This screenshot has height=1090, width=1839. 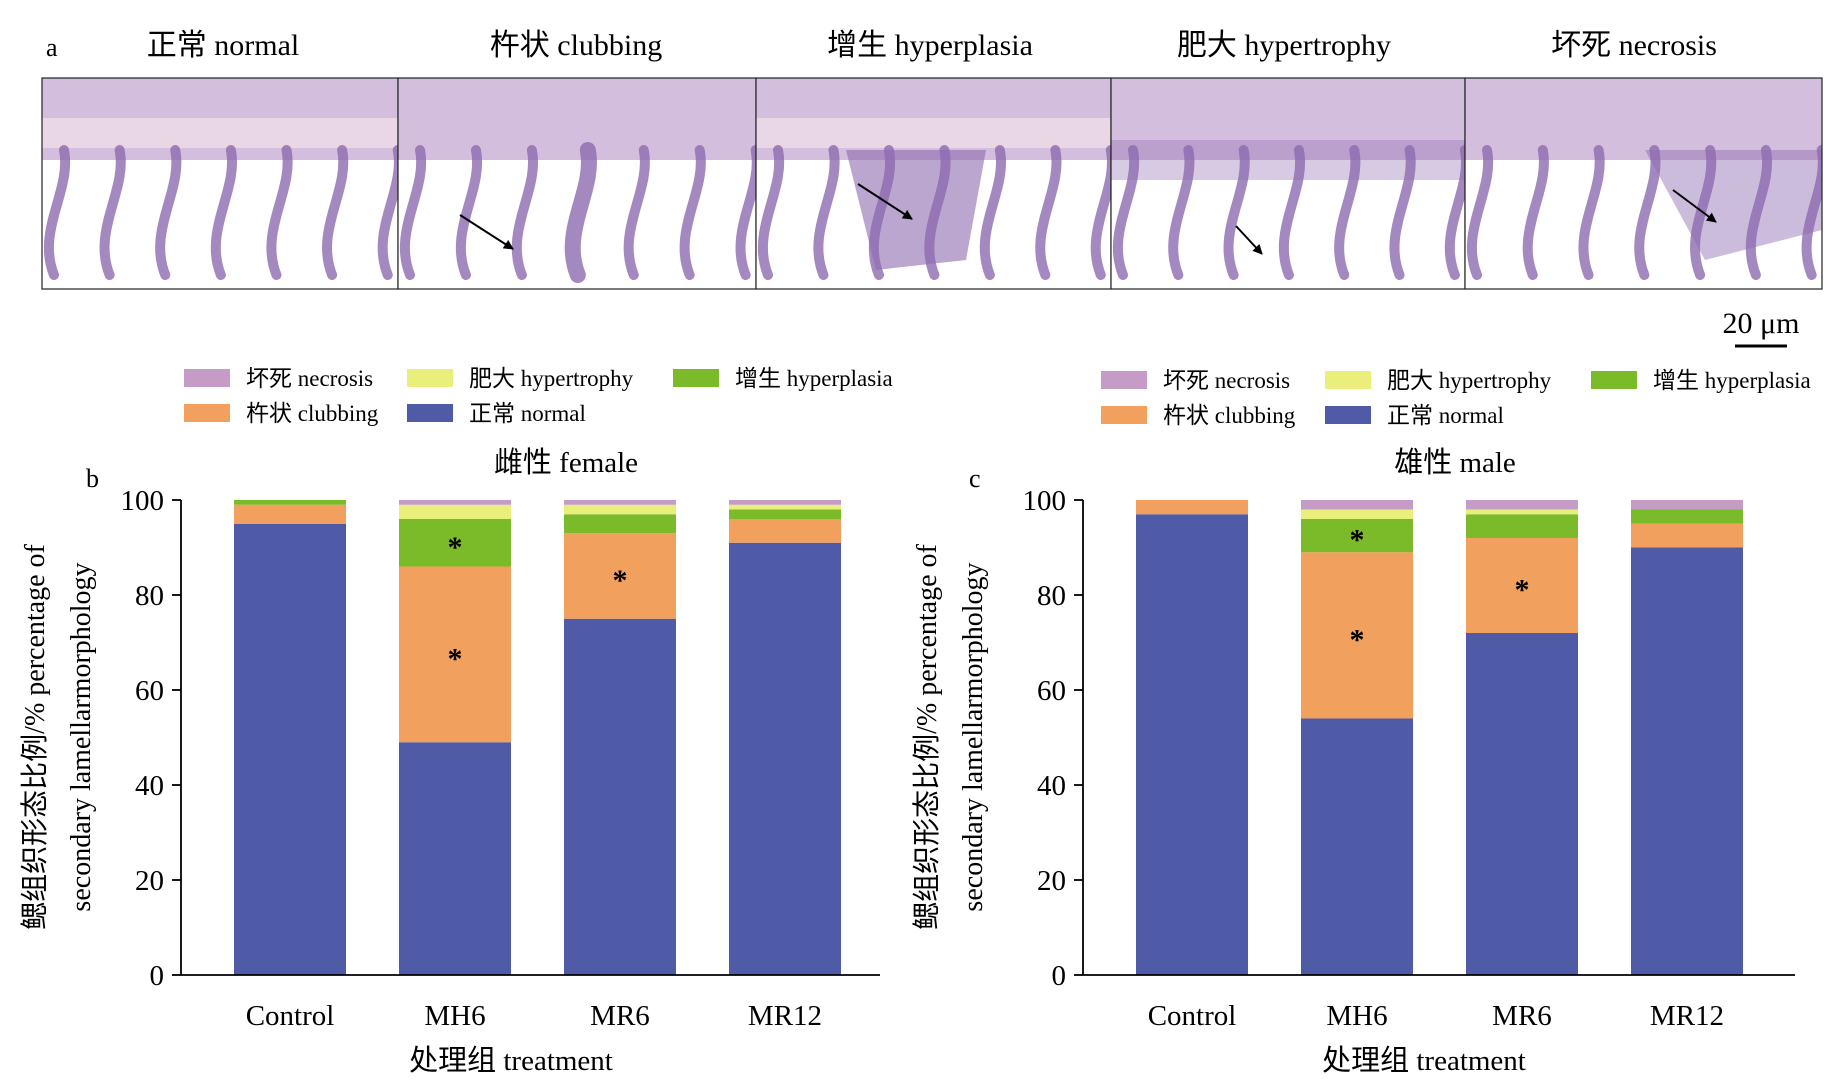 I want to click on micrograph-border, so click(x=1643, y=183).